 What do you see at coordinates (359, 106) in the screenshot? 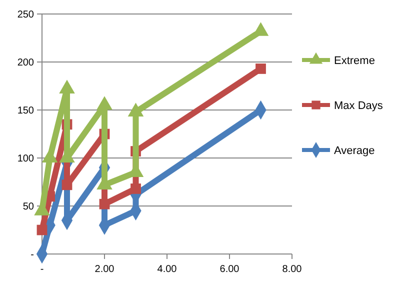
I see `legend-label: Max Days` at bounding box center [359, 106].